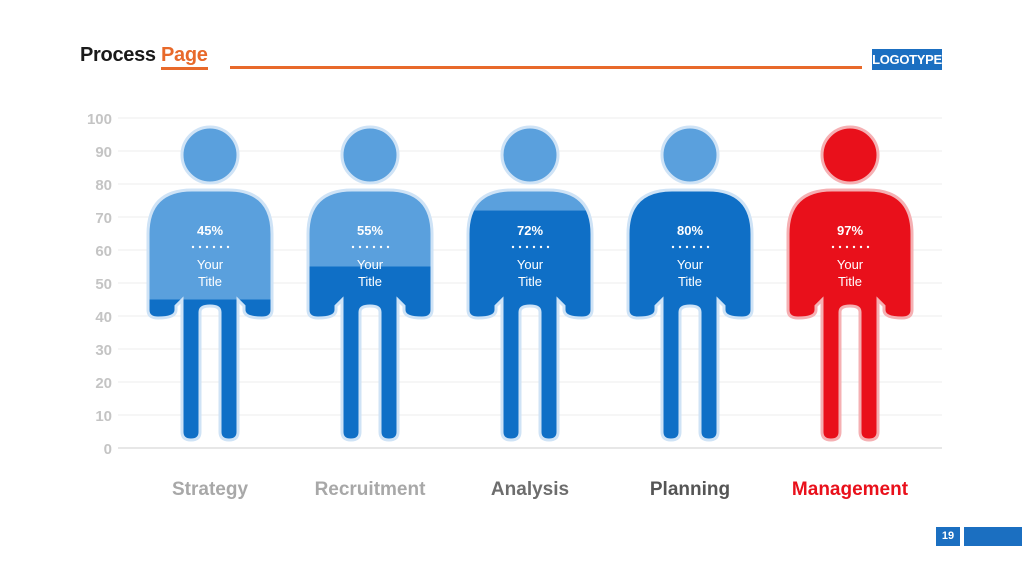 The height and width of the screenshot is (575, 1022). I want to click on page-title: Process Page, so click(144, 57).